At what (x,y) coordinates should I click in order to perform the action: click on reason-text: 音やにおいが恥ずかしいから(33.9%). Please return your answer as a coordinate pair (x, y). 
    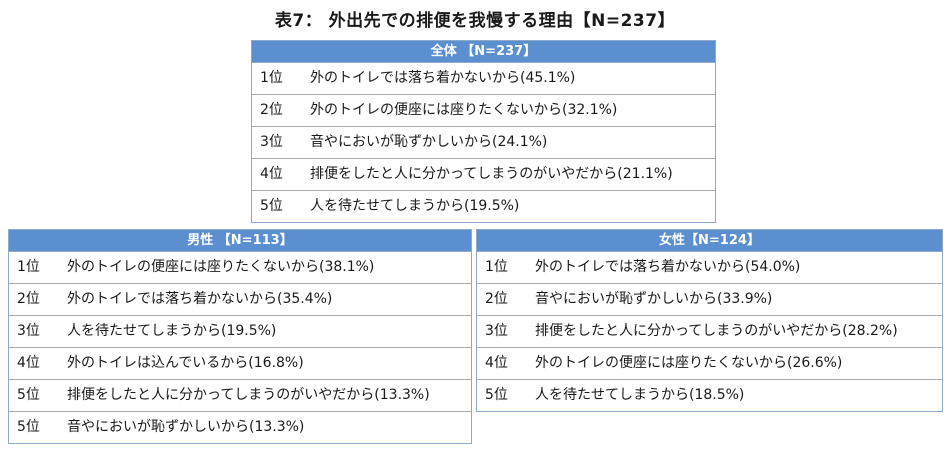
    Looking at the image, I should click on (654, 299).